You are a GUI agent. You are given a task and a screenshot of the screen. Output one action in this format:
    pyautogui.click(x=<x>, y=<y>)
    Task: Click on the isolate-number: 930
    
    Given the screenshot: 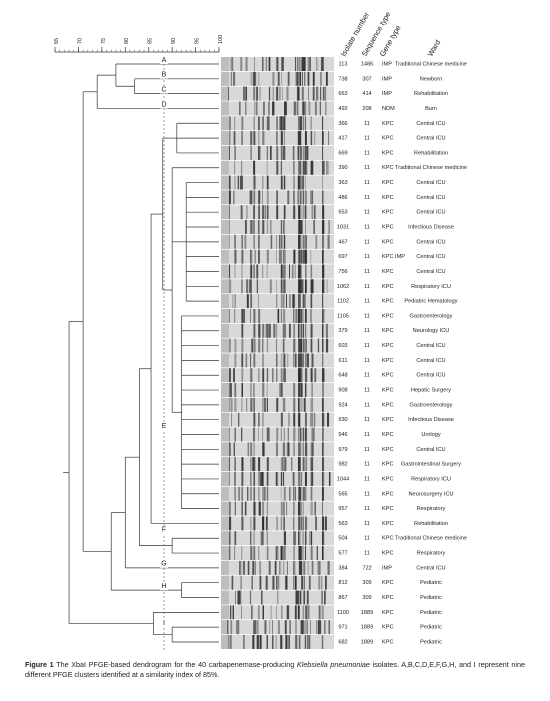 What is the action you would take?
    pyautogui.click(x=342, y=420)
    